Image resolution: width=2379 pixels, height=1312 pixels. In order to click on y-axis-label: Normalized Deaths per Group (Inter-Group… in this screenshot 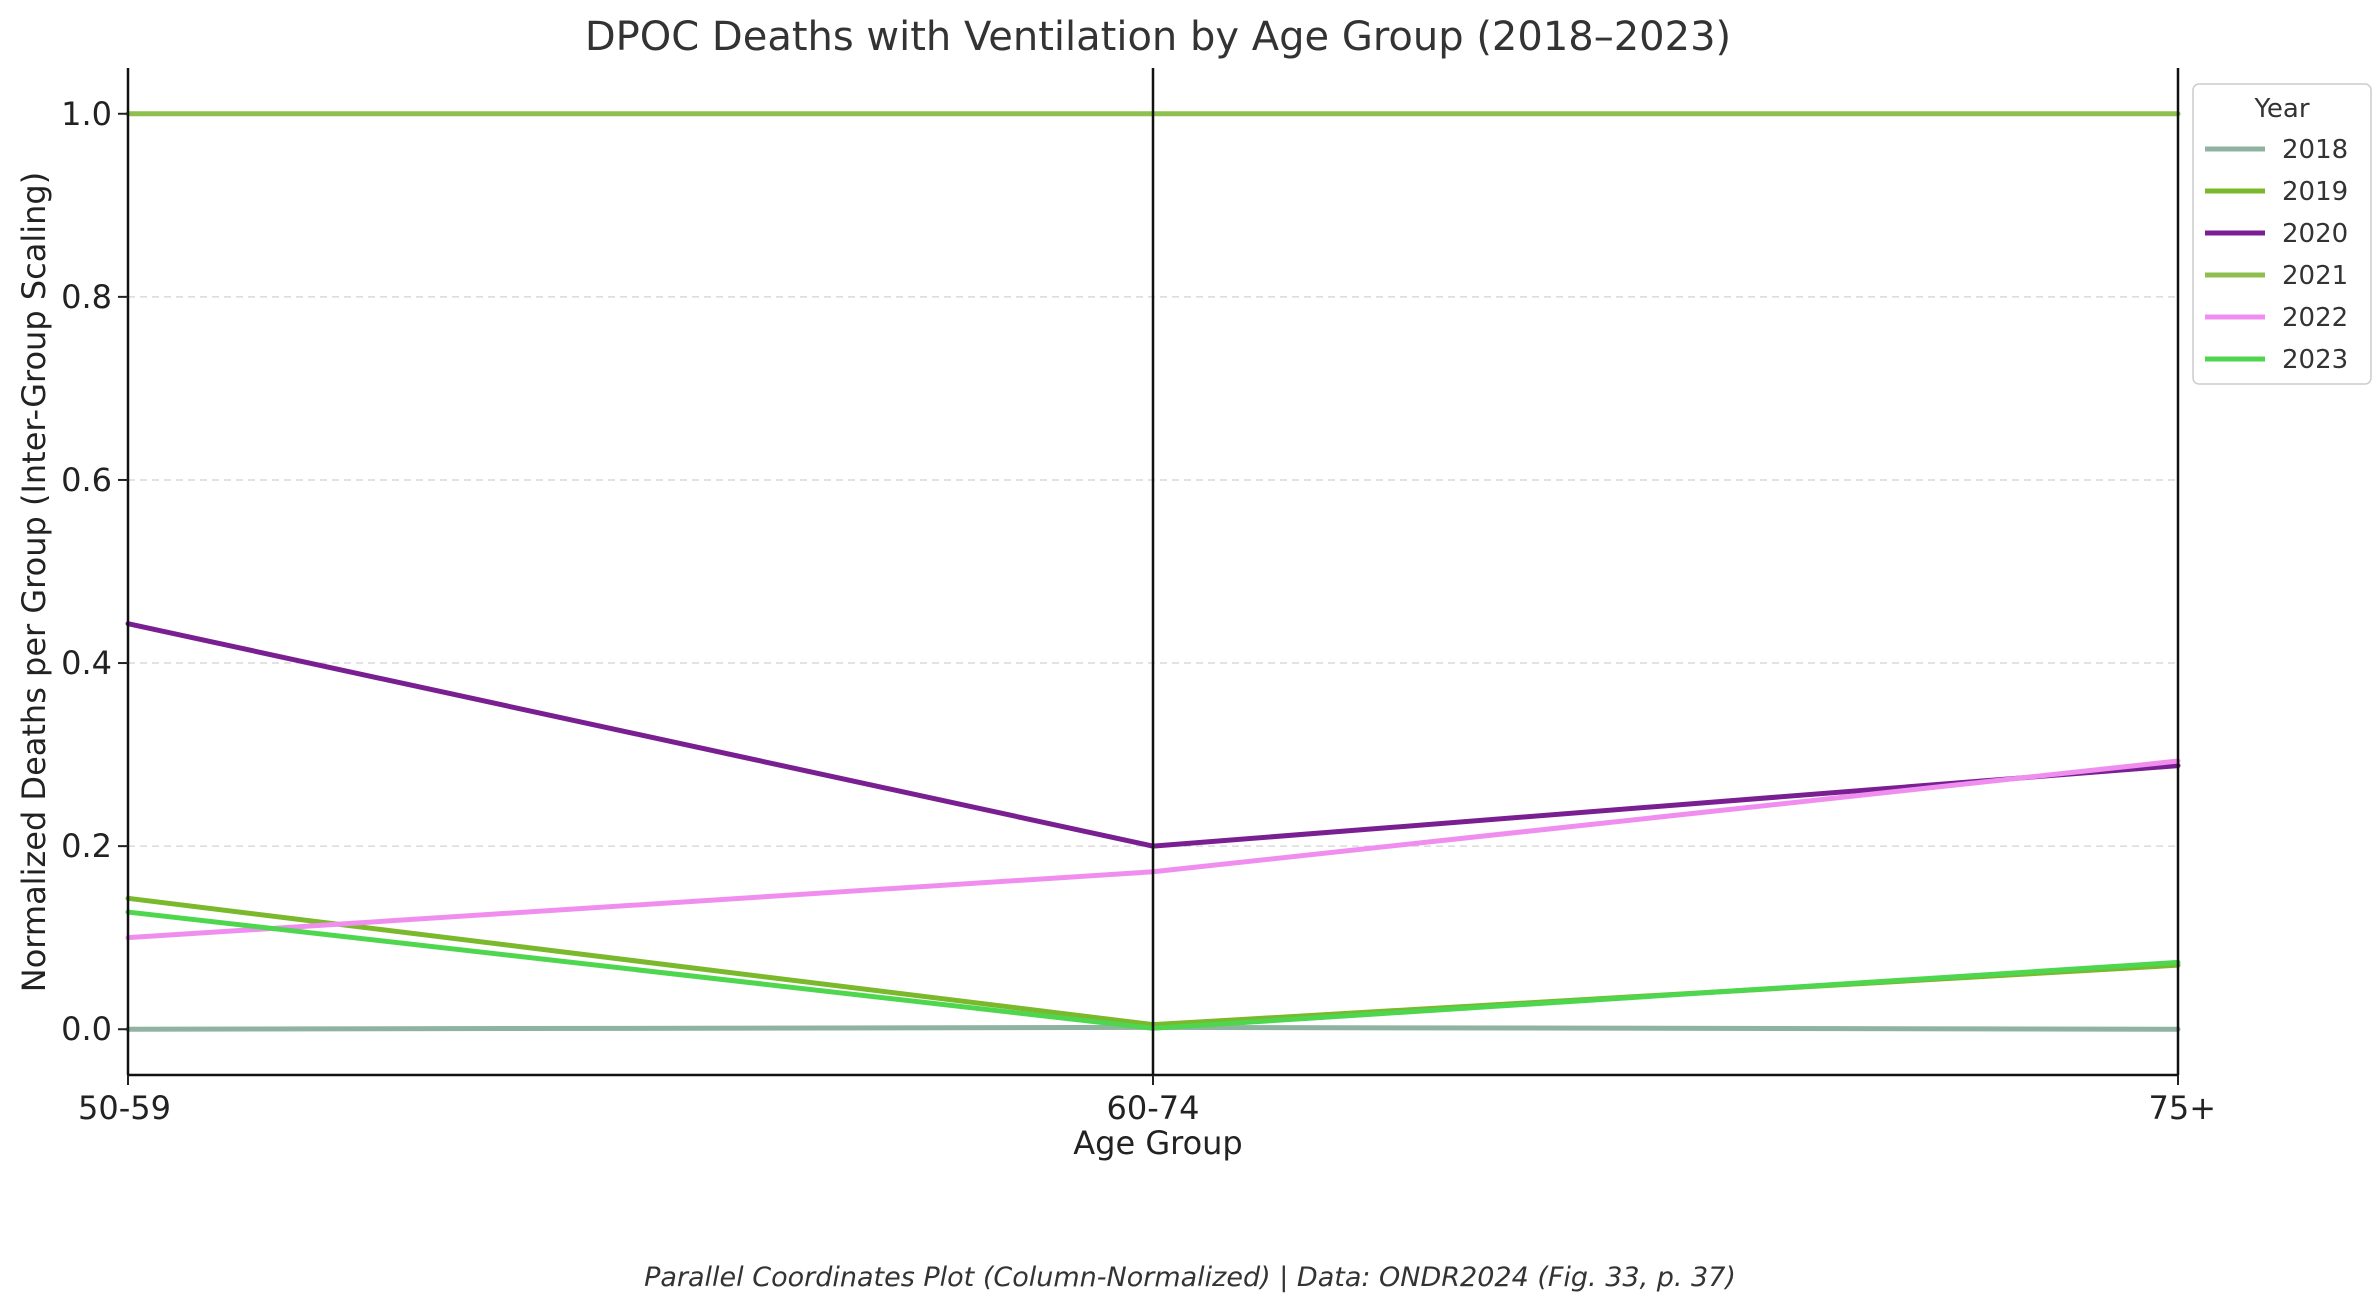, I will do `click(34, 582)`.